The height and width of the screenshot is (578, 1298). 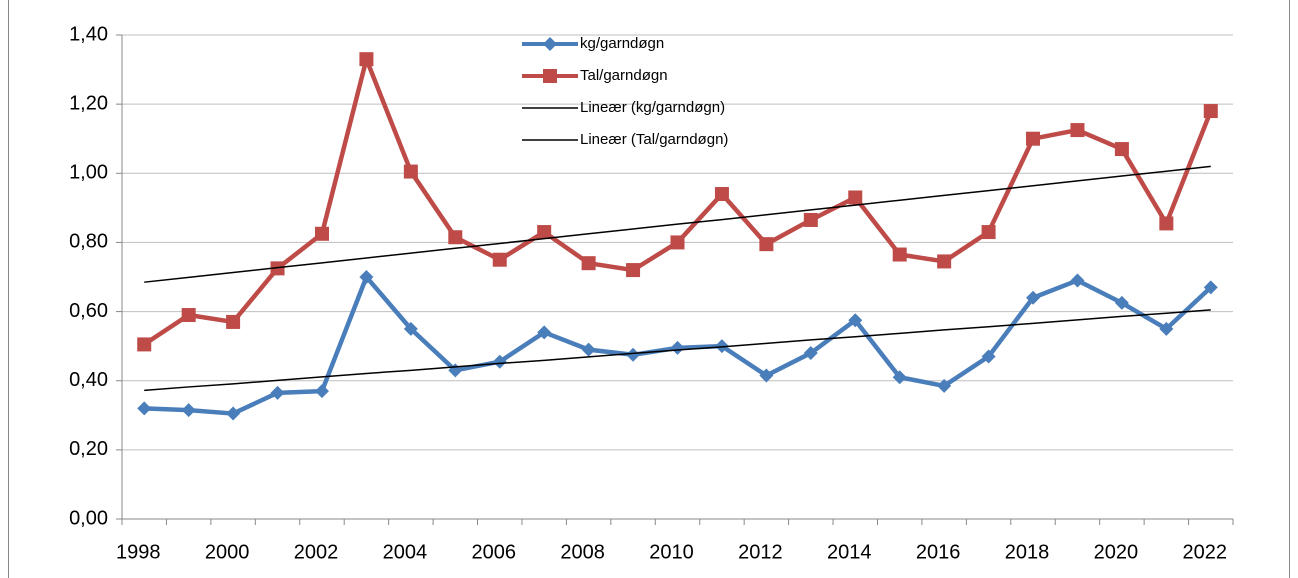 What do you see at coordinates (88, 242) in the screenshot?
I see `y-tick-label: 0,80` at bounding box center [88, 242].